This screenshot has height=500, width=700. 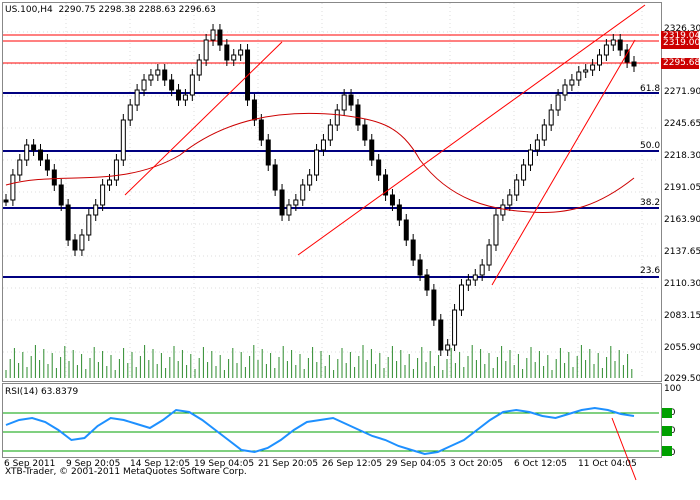 I want to click on fib-label-618: 61.8, so click(x=650, y=89).